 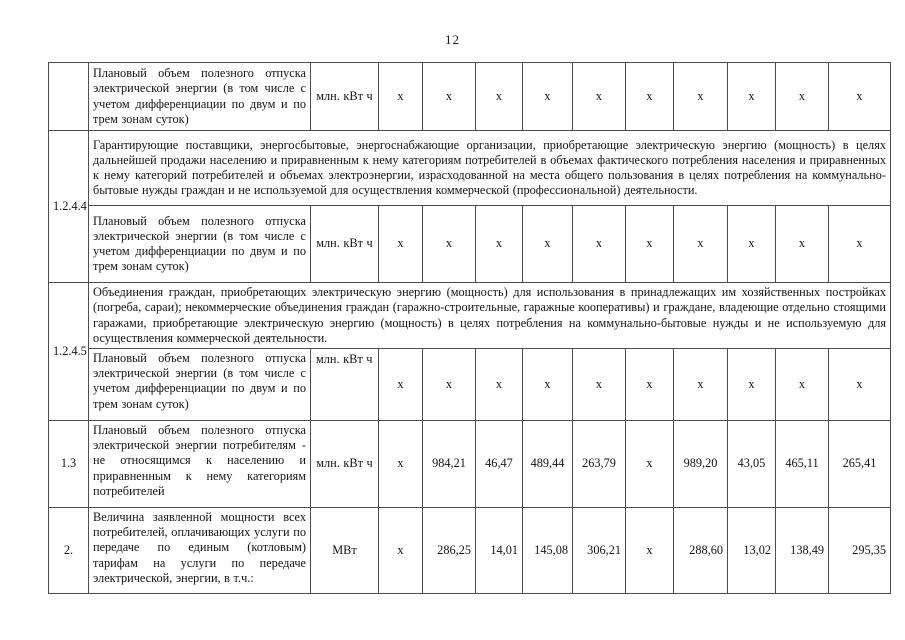 I want to click on value-cell: 14,01, so click(x=499, y=550).